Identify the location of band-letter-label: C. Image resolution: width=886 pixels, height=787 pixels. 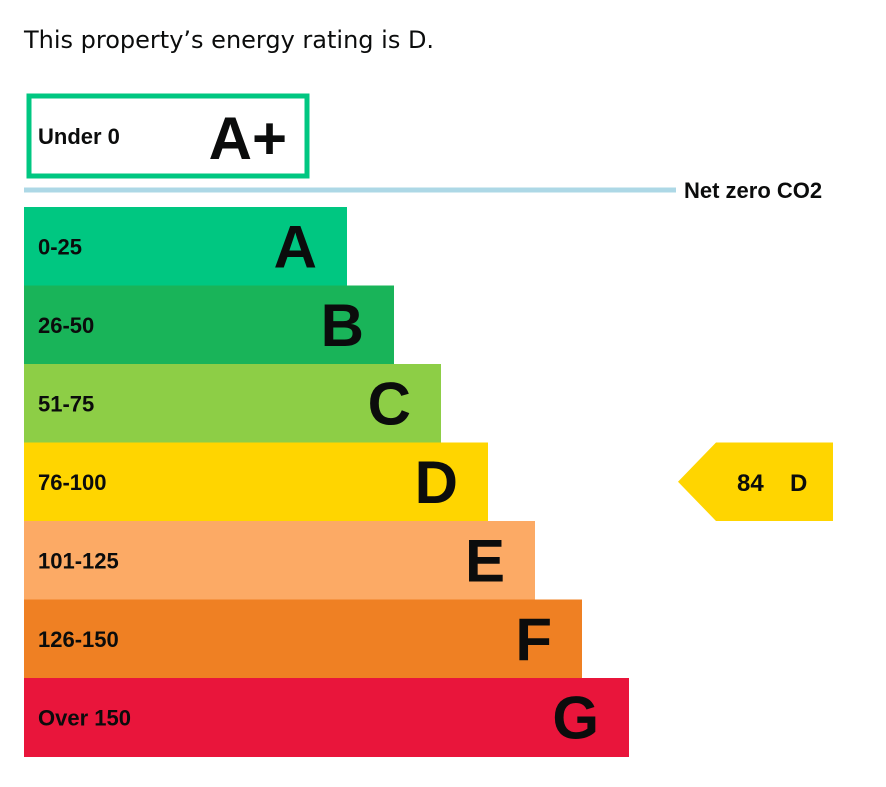
(389, 403).